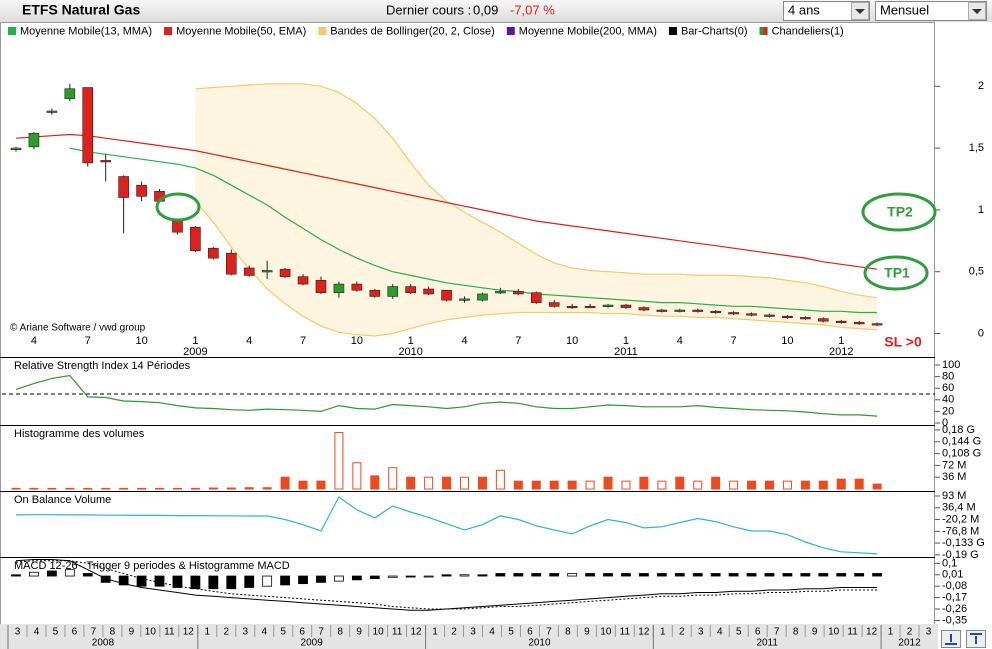 Image resolution: width=992 pixels, height=649 pixels. I want to click on button-icon, so click(951, 639).